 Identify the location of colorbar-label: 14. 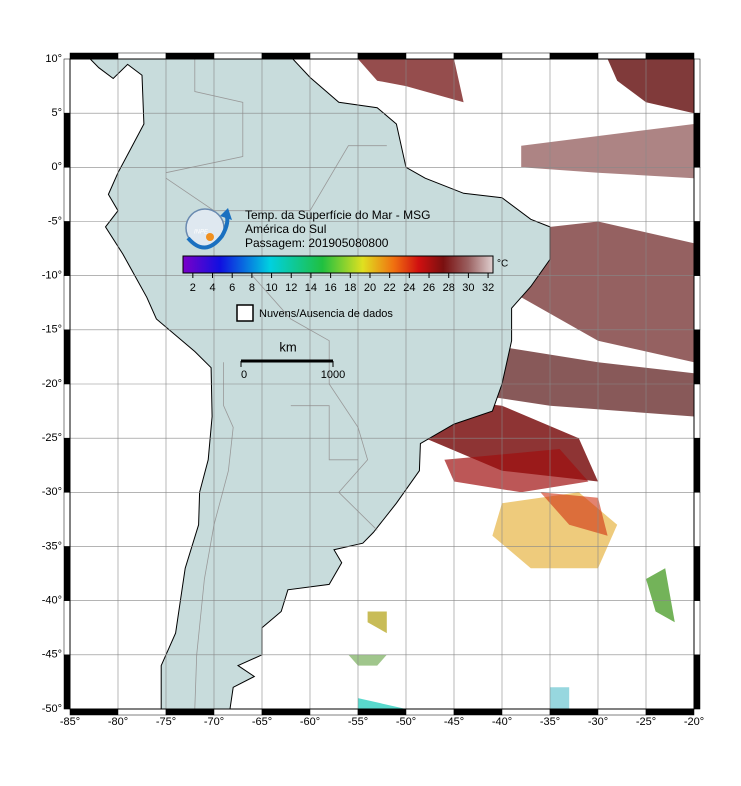
(311, 288).